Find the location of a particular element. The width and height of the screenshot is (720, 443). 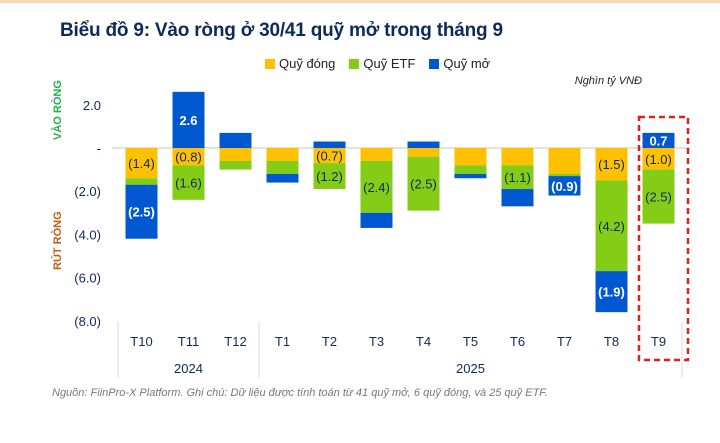

y-tick-label: (2.0) is located at coordinates (87, 191).